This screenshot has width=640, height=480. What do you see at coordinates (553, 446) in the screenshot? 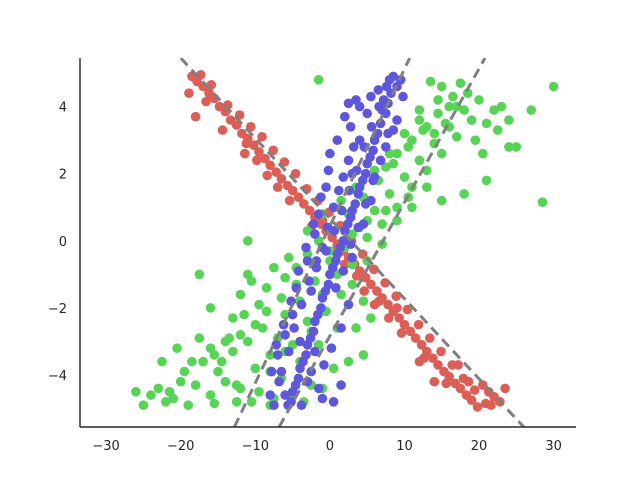
I see `x-tick-label: 30` at bounding box center [553, 446].